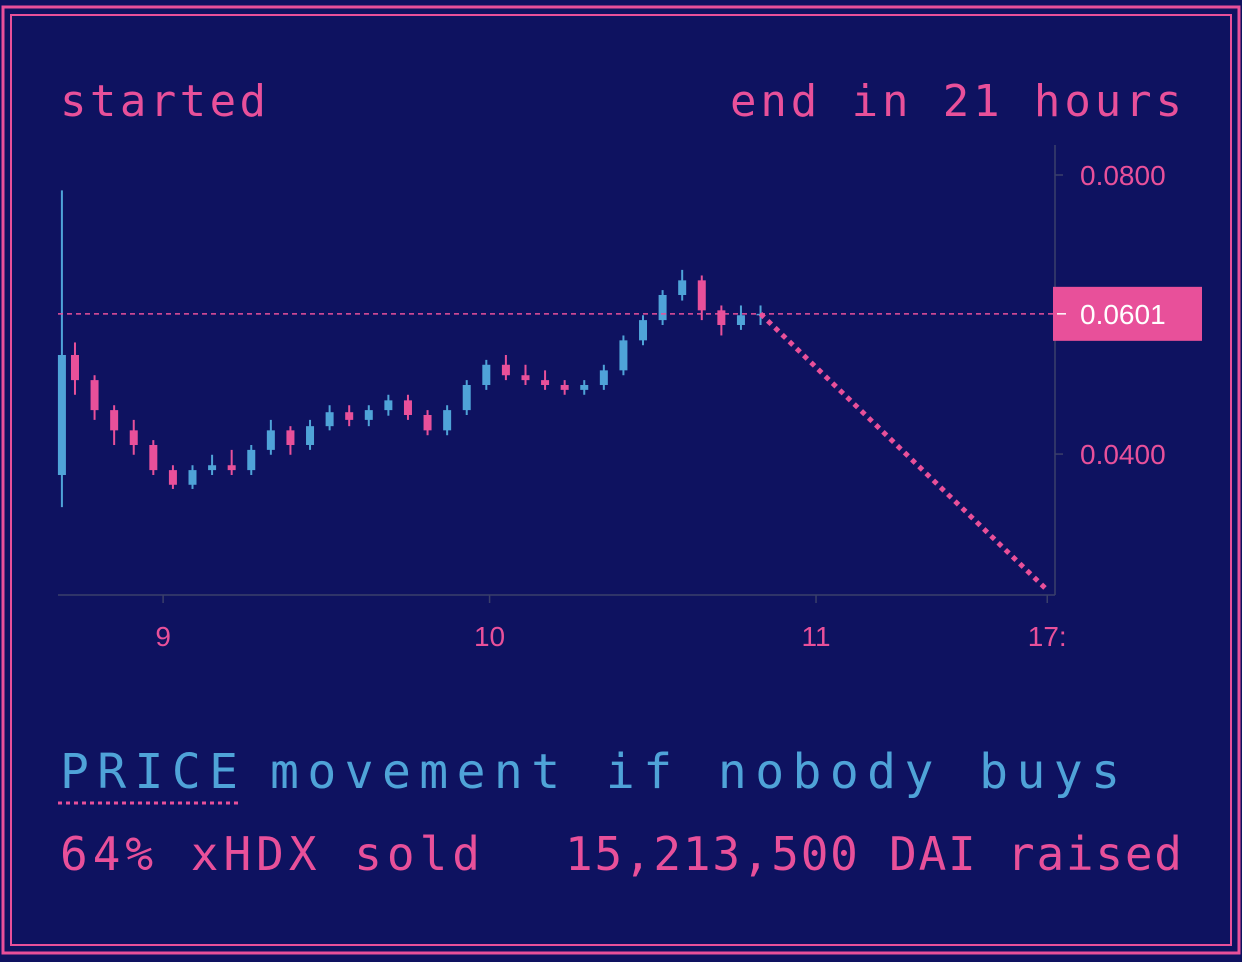 The image size is (1242, 962). What do you see at coordinates (903, 452) in the screenshot?
I see `projection-line` at bounding box center [903, 452].